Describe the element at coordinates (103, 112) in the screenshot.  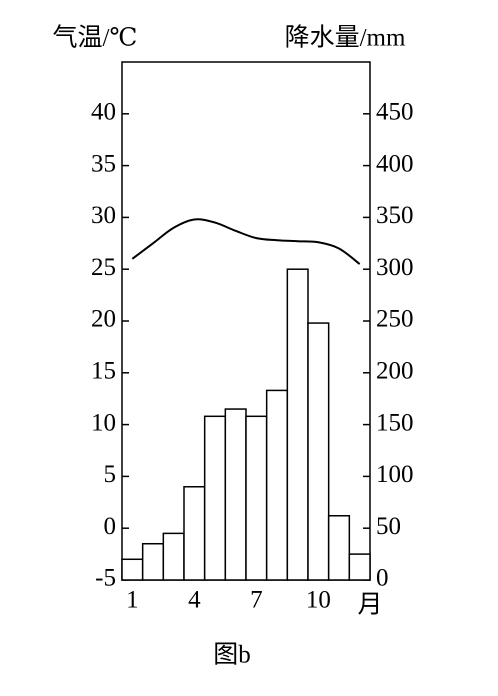
I see `y-tick-label: 40` at that location.